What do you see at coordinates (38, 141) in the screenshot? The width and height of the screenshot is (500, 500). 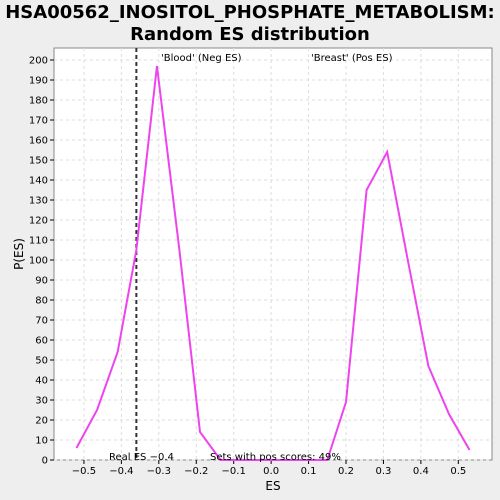 I see `y-tick-label: 160` at bounding box center [38, 141].